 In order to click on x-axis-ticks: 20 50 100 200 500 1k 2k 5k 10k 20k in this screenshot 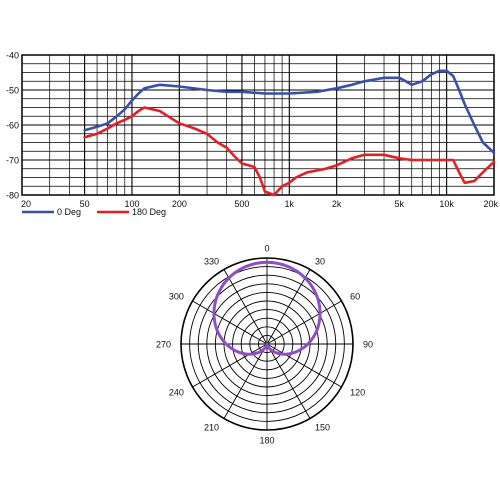, I will do `click(260, 204)`.